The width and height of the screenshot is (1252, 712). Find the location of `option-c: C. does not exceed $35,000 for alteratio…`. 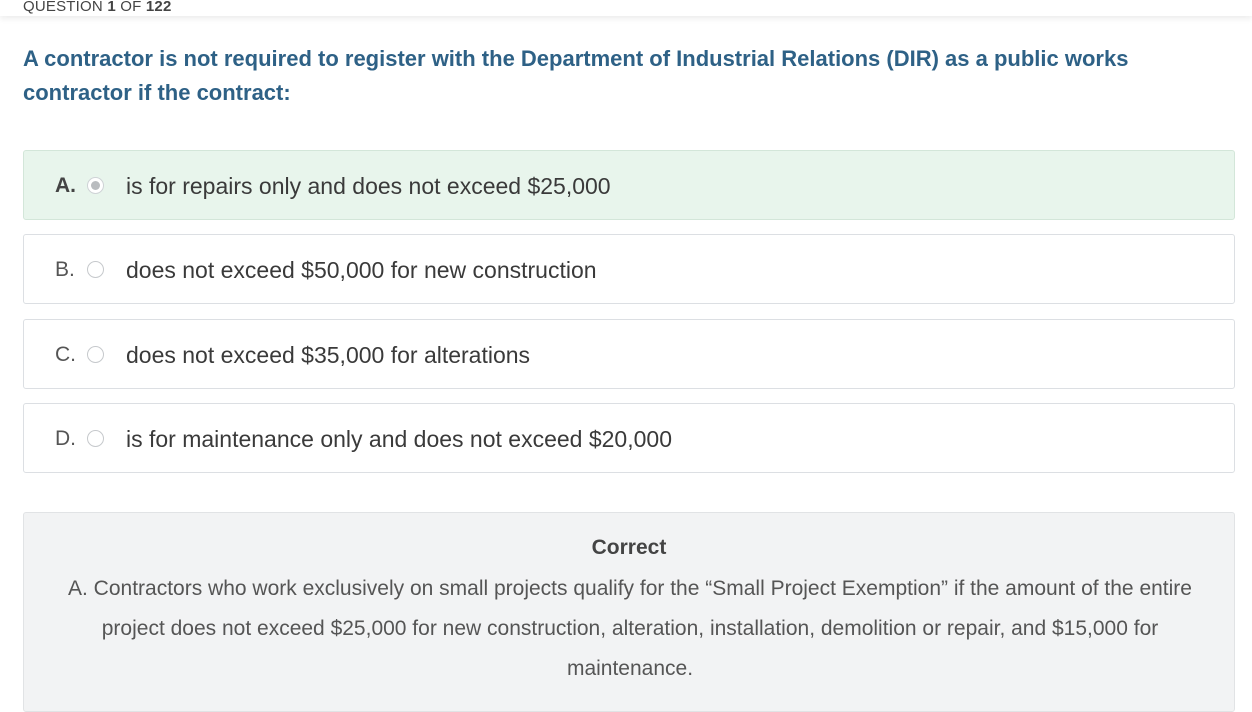

option-c: C. does not exceed $35,000 for alteratio… is located at coordinates (629, 354).